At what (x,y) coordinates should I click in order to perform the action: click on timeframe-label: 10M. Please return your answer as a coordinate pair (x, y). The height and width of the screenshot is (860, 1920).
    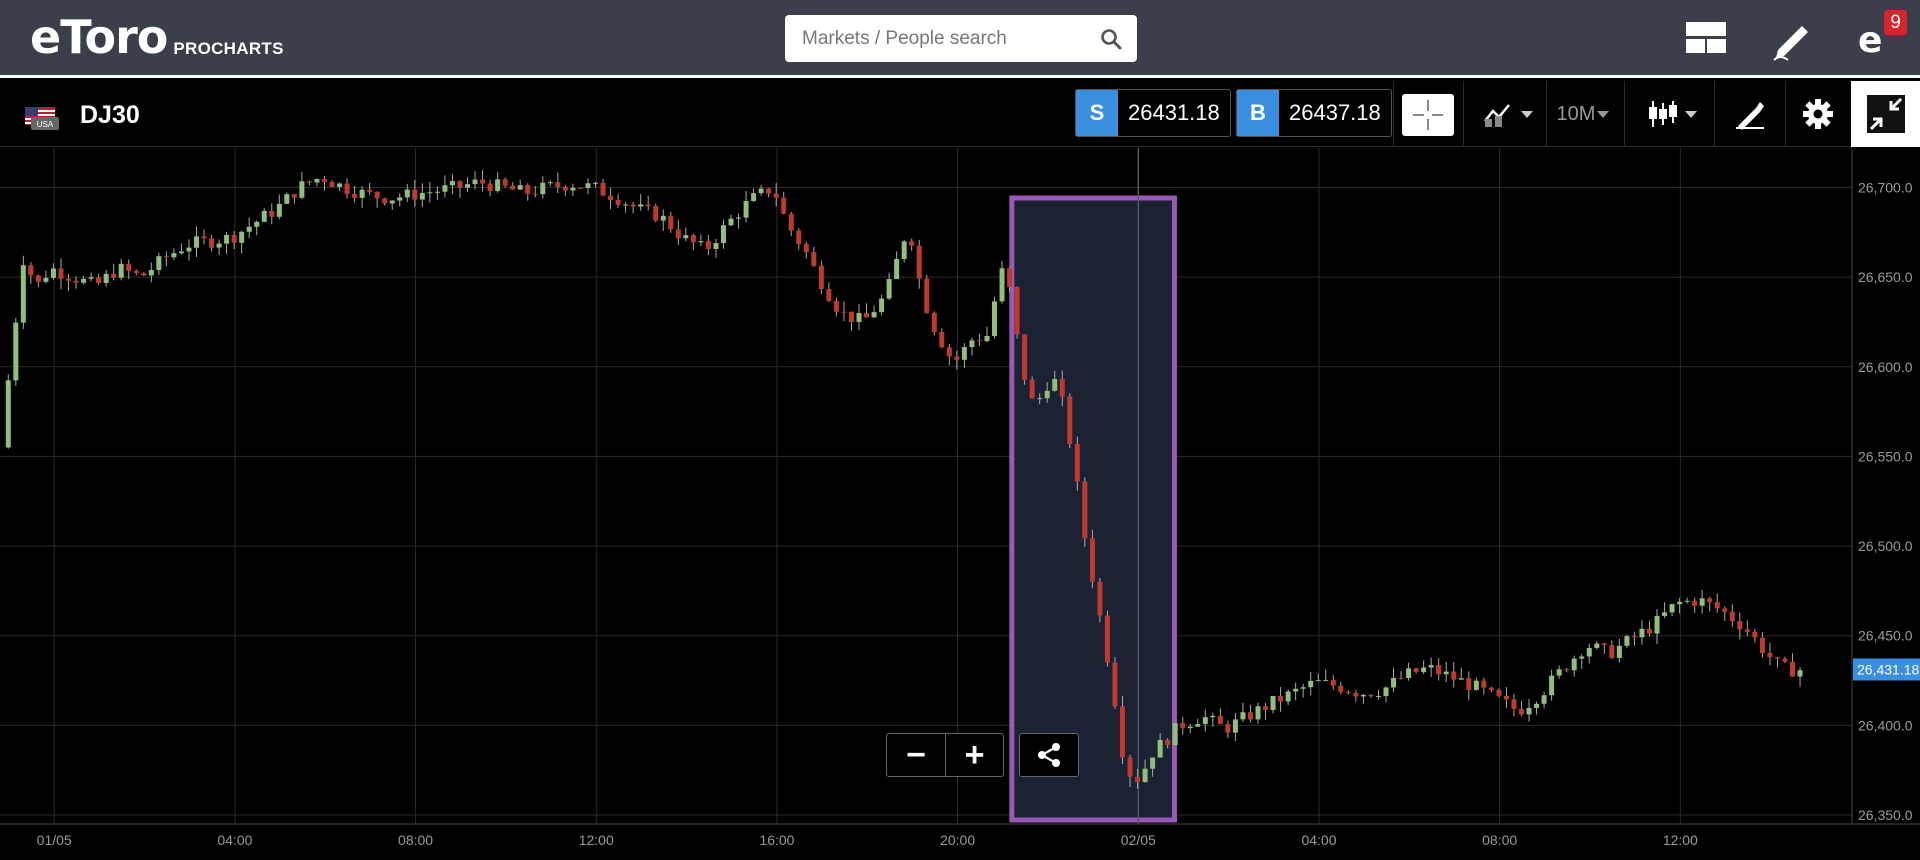
    Looking at the image, I should click on (1576, 113).